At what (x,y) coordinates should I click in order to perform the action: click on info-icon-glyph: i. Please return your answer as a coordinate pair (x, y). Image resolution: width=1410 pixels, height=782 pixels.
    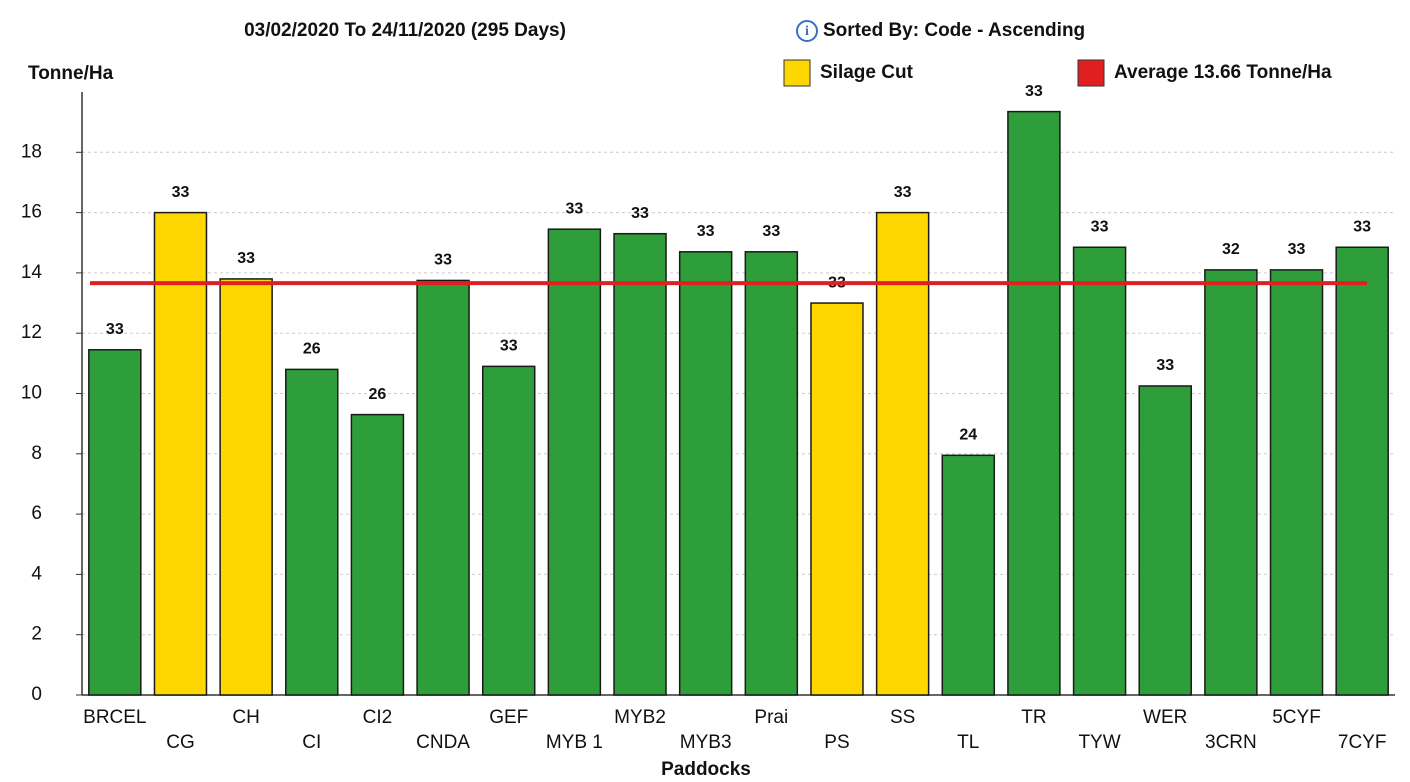
    Looking at the image, I should click on (807, 31).